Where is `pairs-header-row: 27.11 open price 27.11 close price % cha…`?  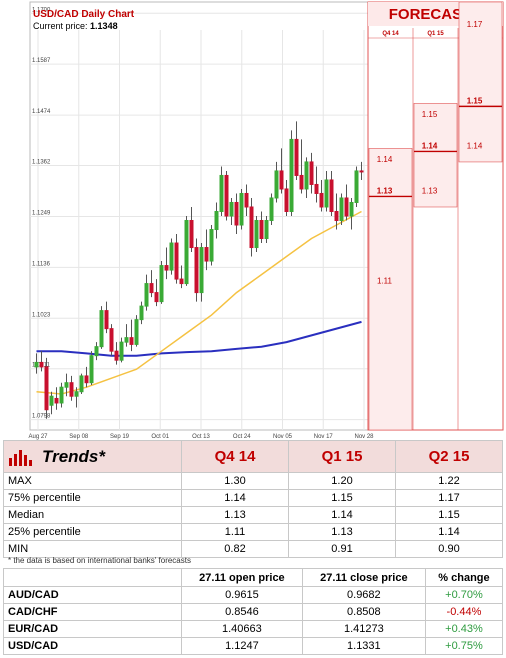 pairs-header-row: 27.11 open price 27.11 close price % cha… is located at coordinates (253, 577).